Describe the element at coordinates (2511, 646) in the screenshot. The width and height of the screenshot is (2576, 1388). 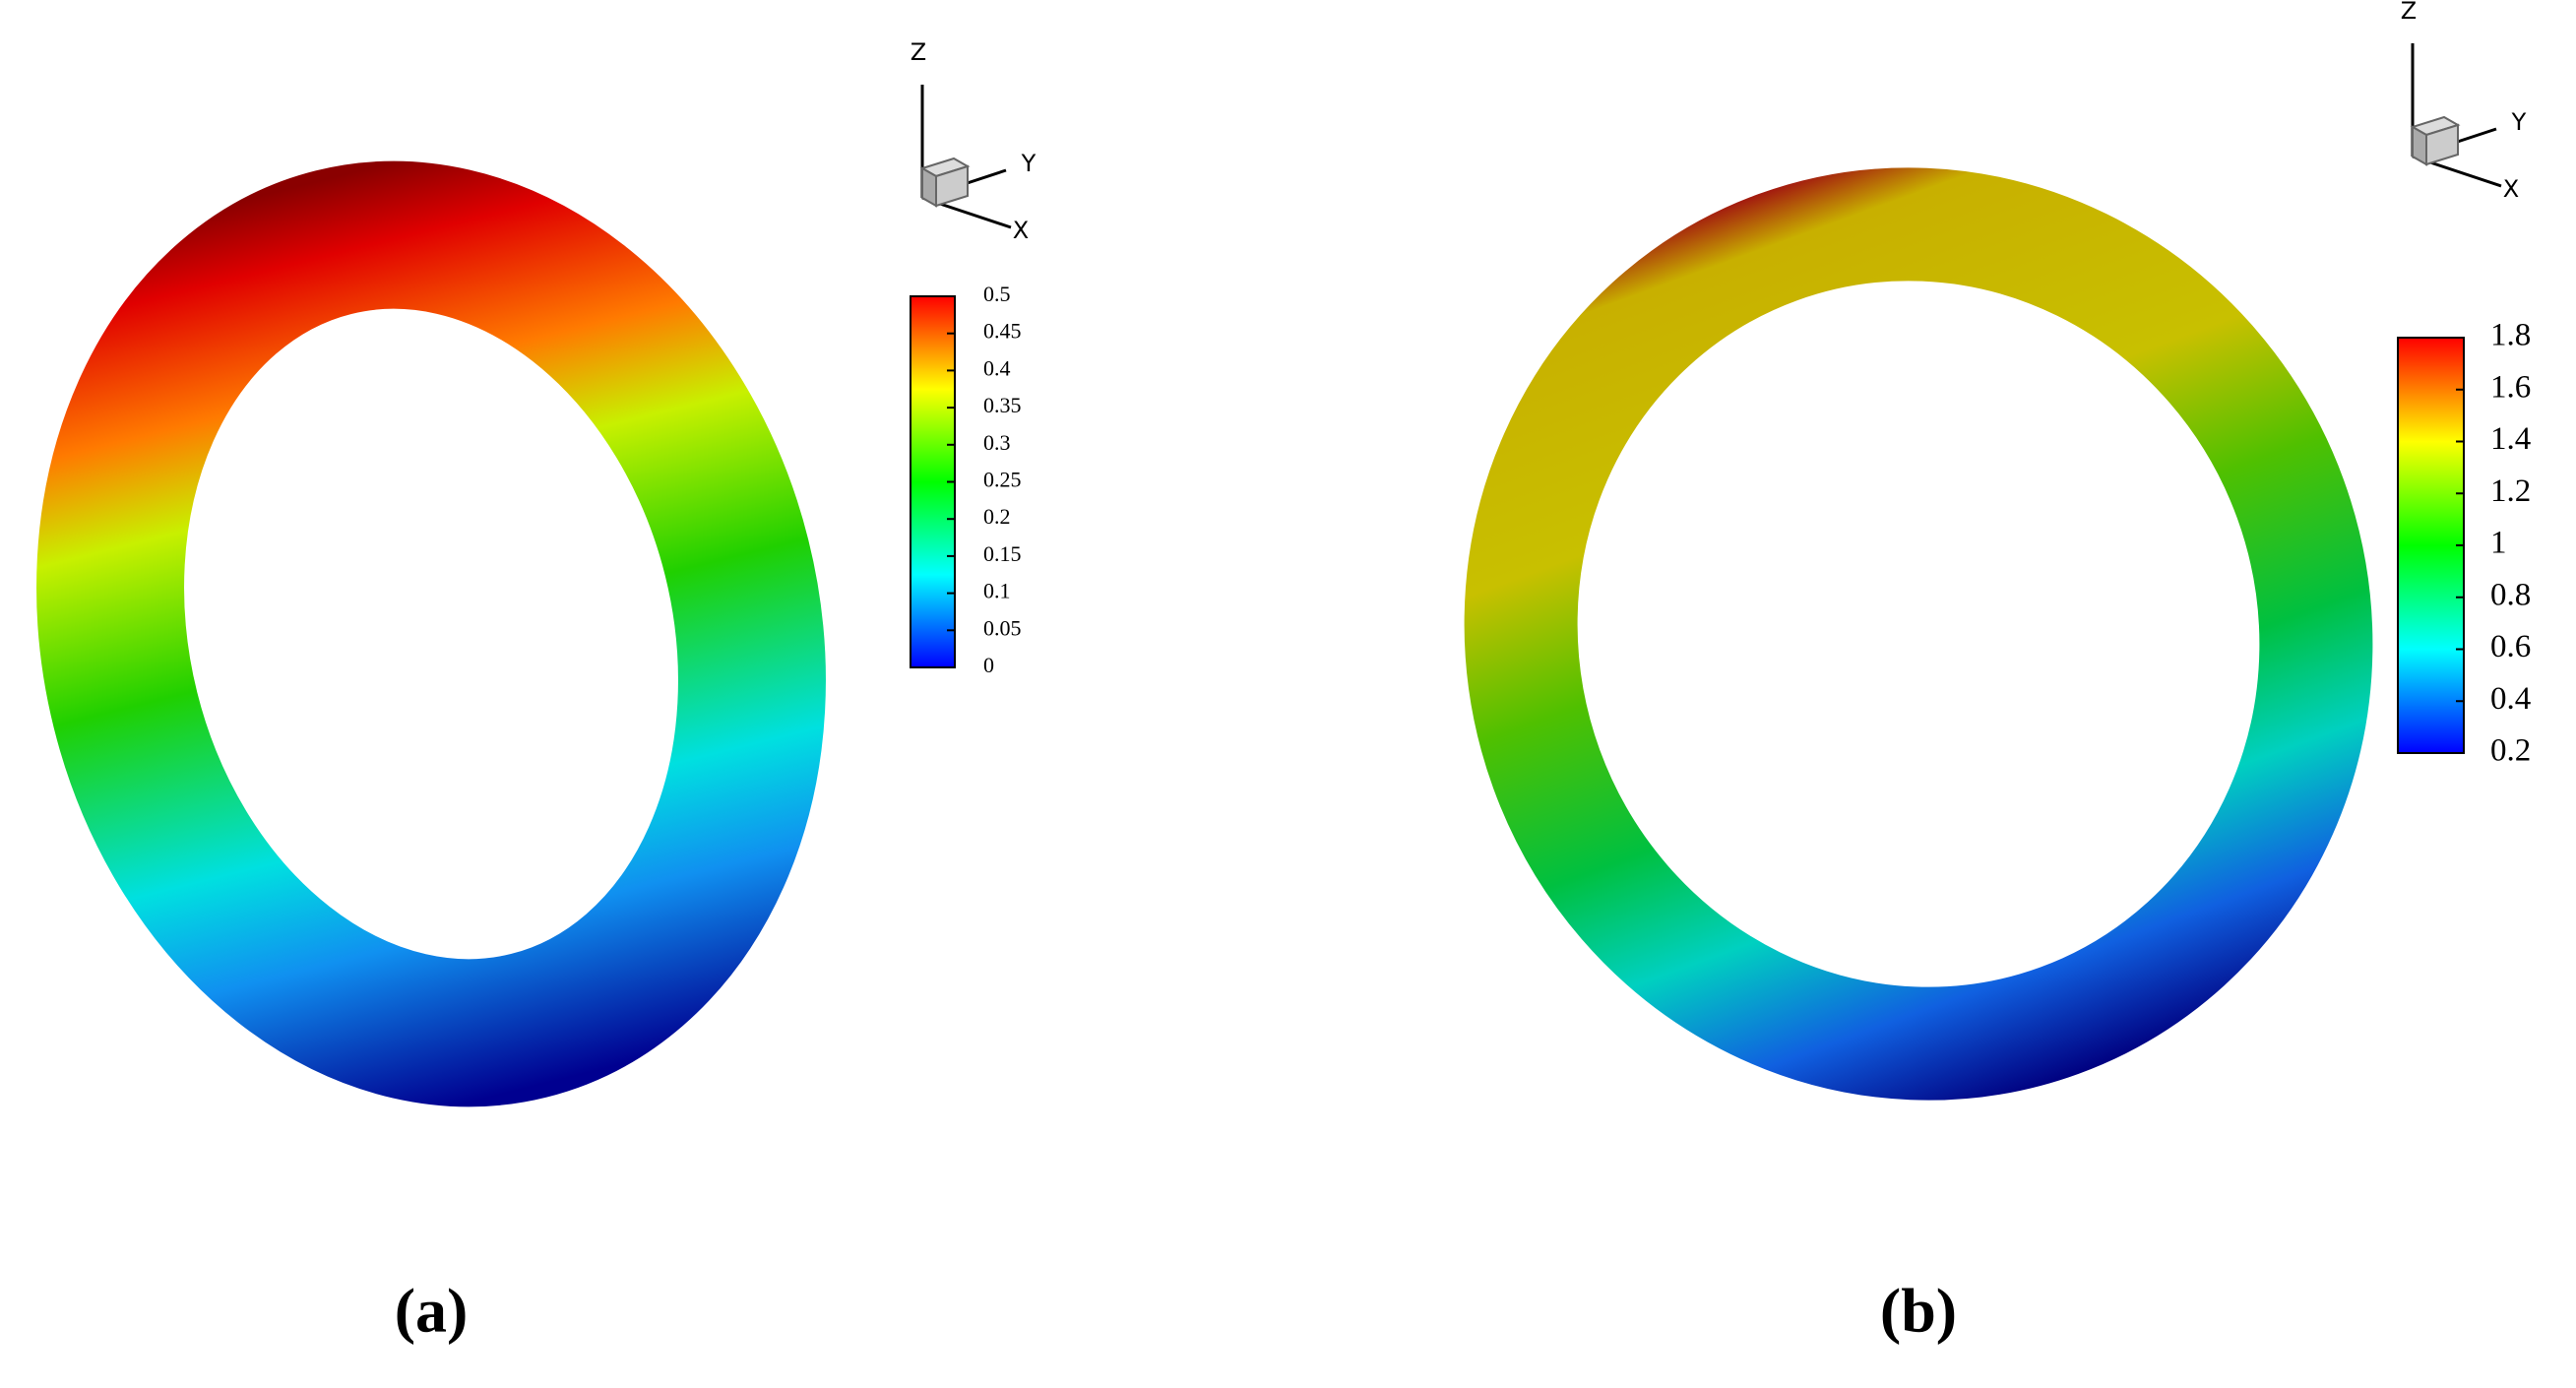
I see `colorbar-tick-label: 0.6` at that location.